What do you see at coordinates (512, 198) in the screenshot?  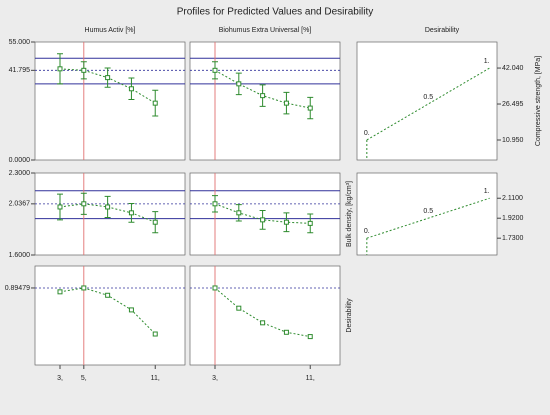 I see `y-tick-label: 2.1100` at bounding box center [512, 198].